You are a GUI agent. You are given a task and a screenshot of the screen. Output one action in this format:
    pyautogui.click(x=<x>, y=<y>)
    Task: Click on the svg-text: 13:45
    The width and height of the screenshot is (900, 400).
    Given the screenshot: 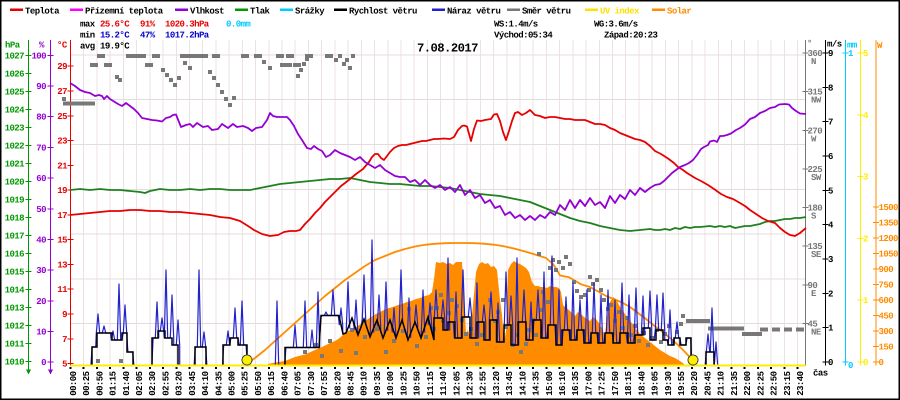 What is the action you would take?
    pyautogui.click(x=510, y=383)
    